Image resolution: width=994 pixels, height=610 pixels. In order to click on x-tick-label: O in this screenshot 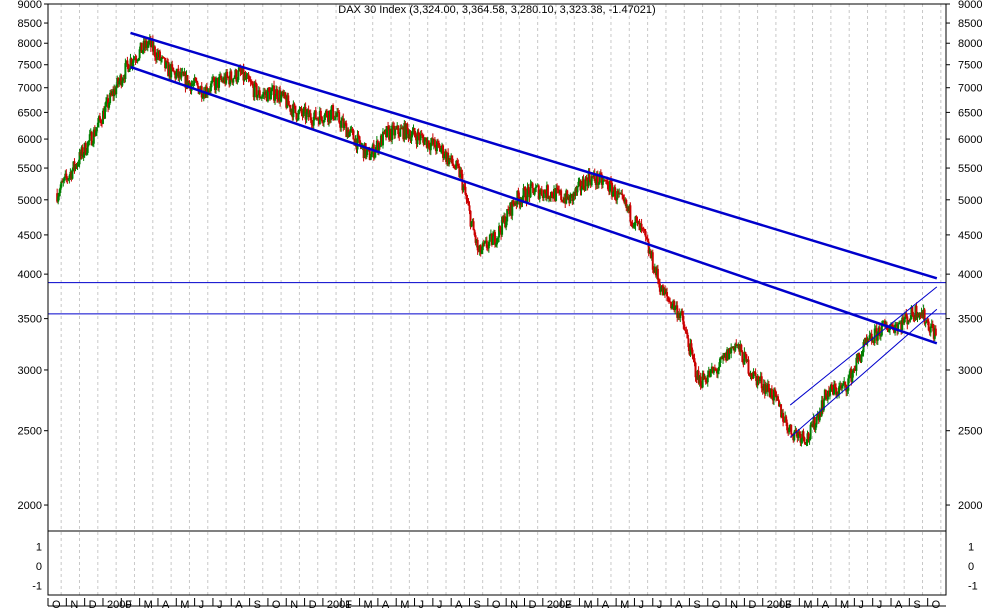, I will do `click(716, 604)`.